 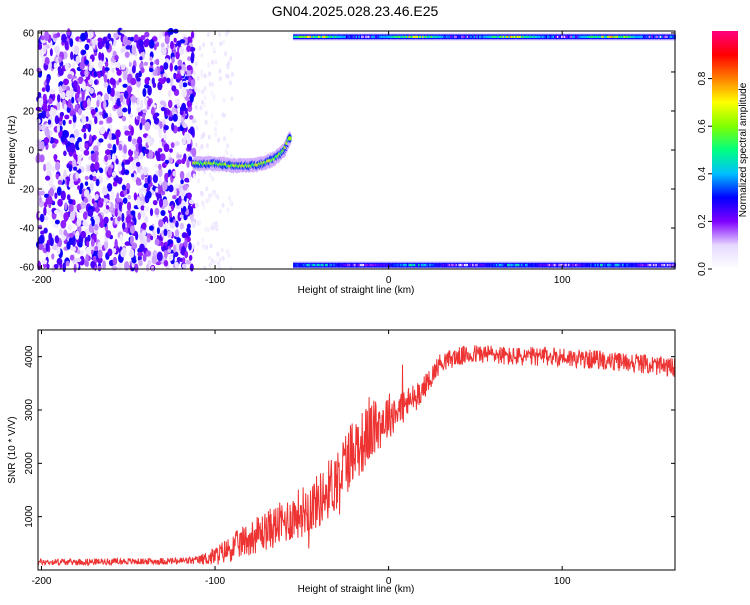 What do you see at coordinates (702, 78) in the screenshot?
I see `colorbar-tick-label: 0.8` at bounding box center [702, 78].